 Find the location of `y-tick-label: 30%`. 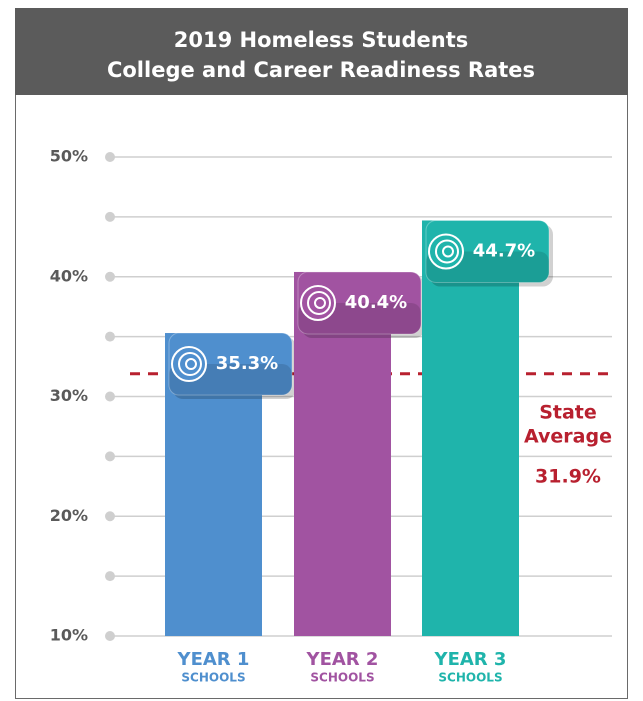

y-tick-label: 30% is located at coordinates (69, 395).